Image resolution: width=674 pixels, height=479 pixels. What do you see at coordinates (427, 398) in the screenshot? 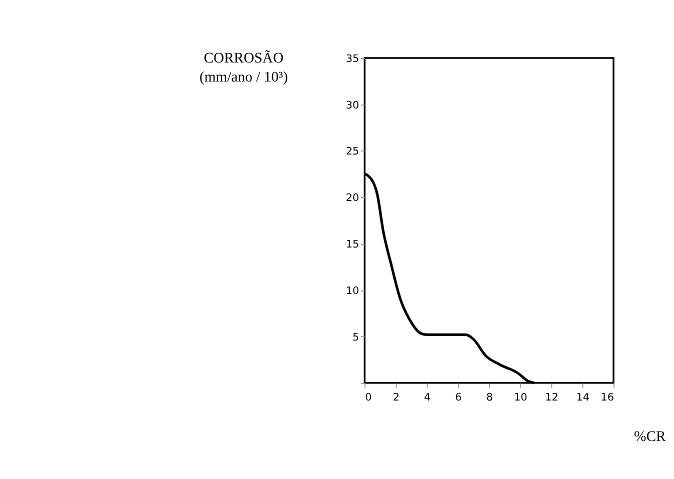
I see `x-tick-label: 4` at bounding box center [427, 398].